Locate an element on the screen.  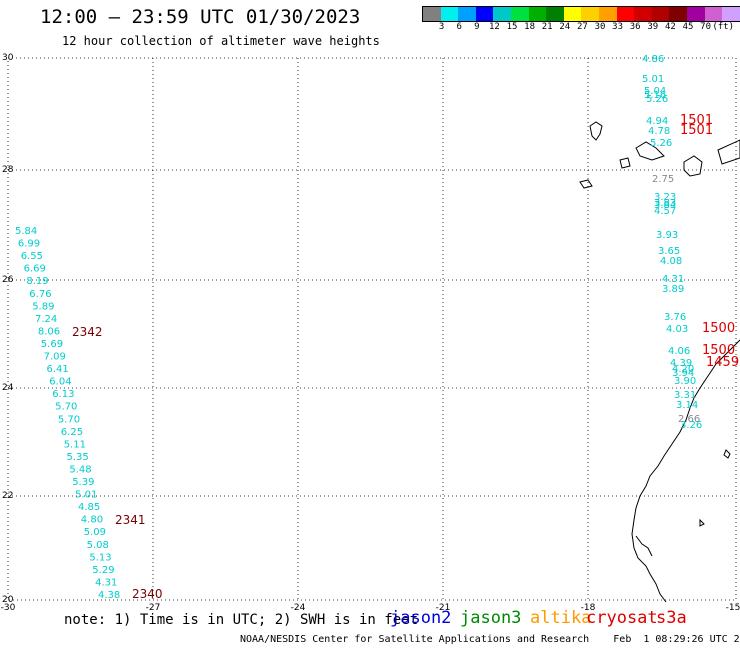
page-title: 12:00 – 23:59 UTC 01/30/2023 is located at coordinates (200, 17).